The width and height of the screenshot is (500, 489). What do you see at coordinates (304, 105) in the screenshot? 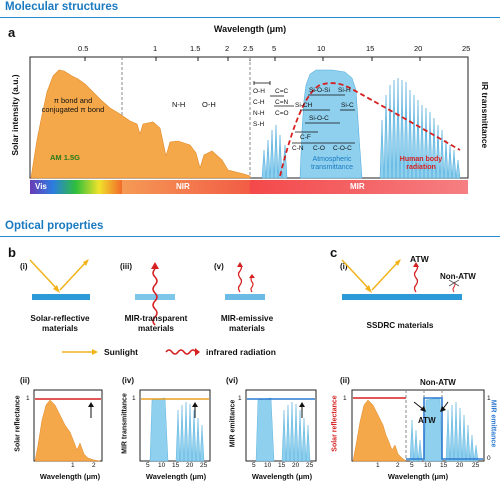
I see `bond-si-ch: Si-CH` at bounding box center [304, 105].